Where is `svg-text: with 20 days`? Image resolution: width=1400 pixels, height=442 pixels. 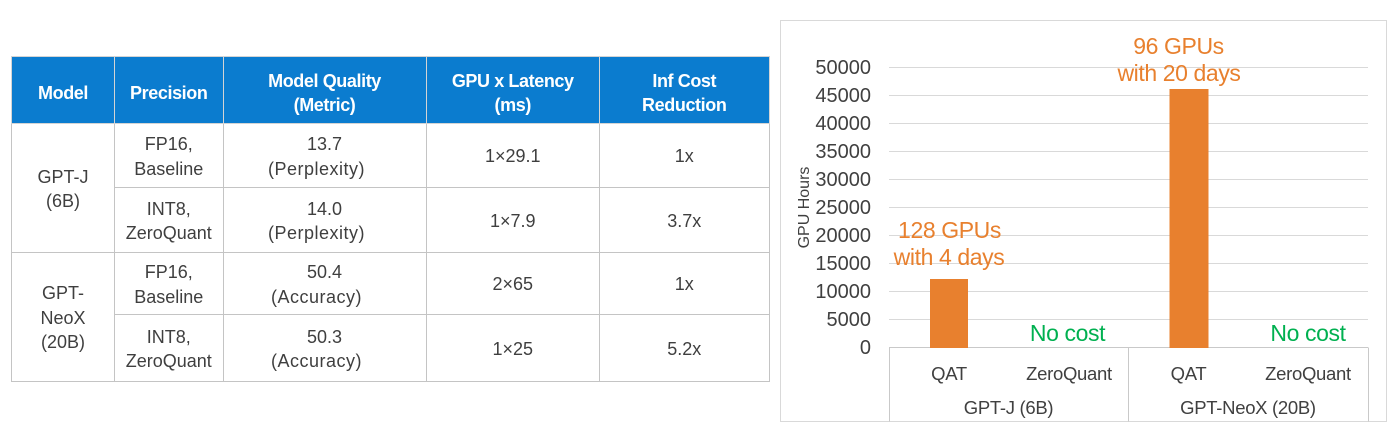 svg-text: with 20 days is located at coordinates (1178, 73).